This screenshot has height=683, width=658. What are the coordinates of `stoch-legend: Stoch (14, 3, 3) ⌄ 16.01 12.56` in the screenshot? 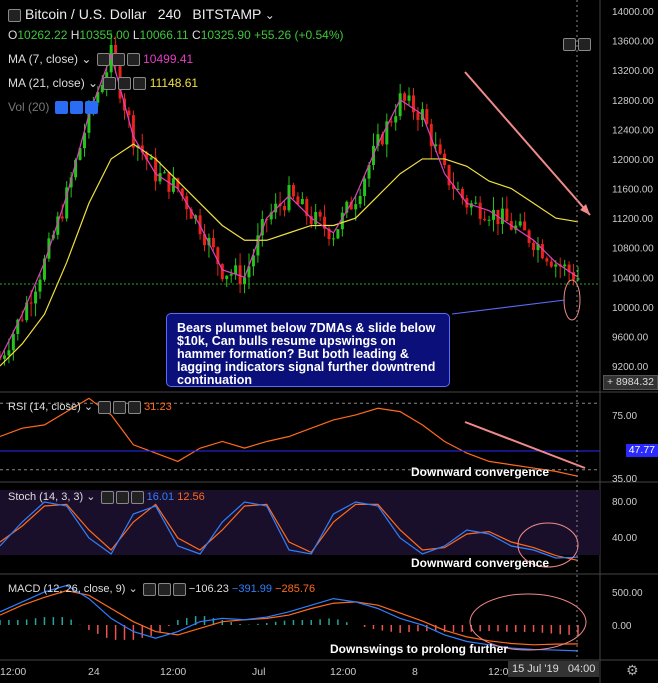 It's located at (106, 497).